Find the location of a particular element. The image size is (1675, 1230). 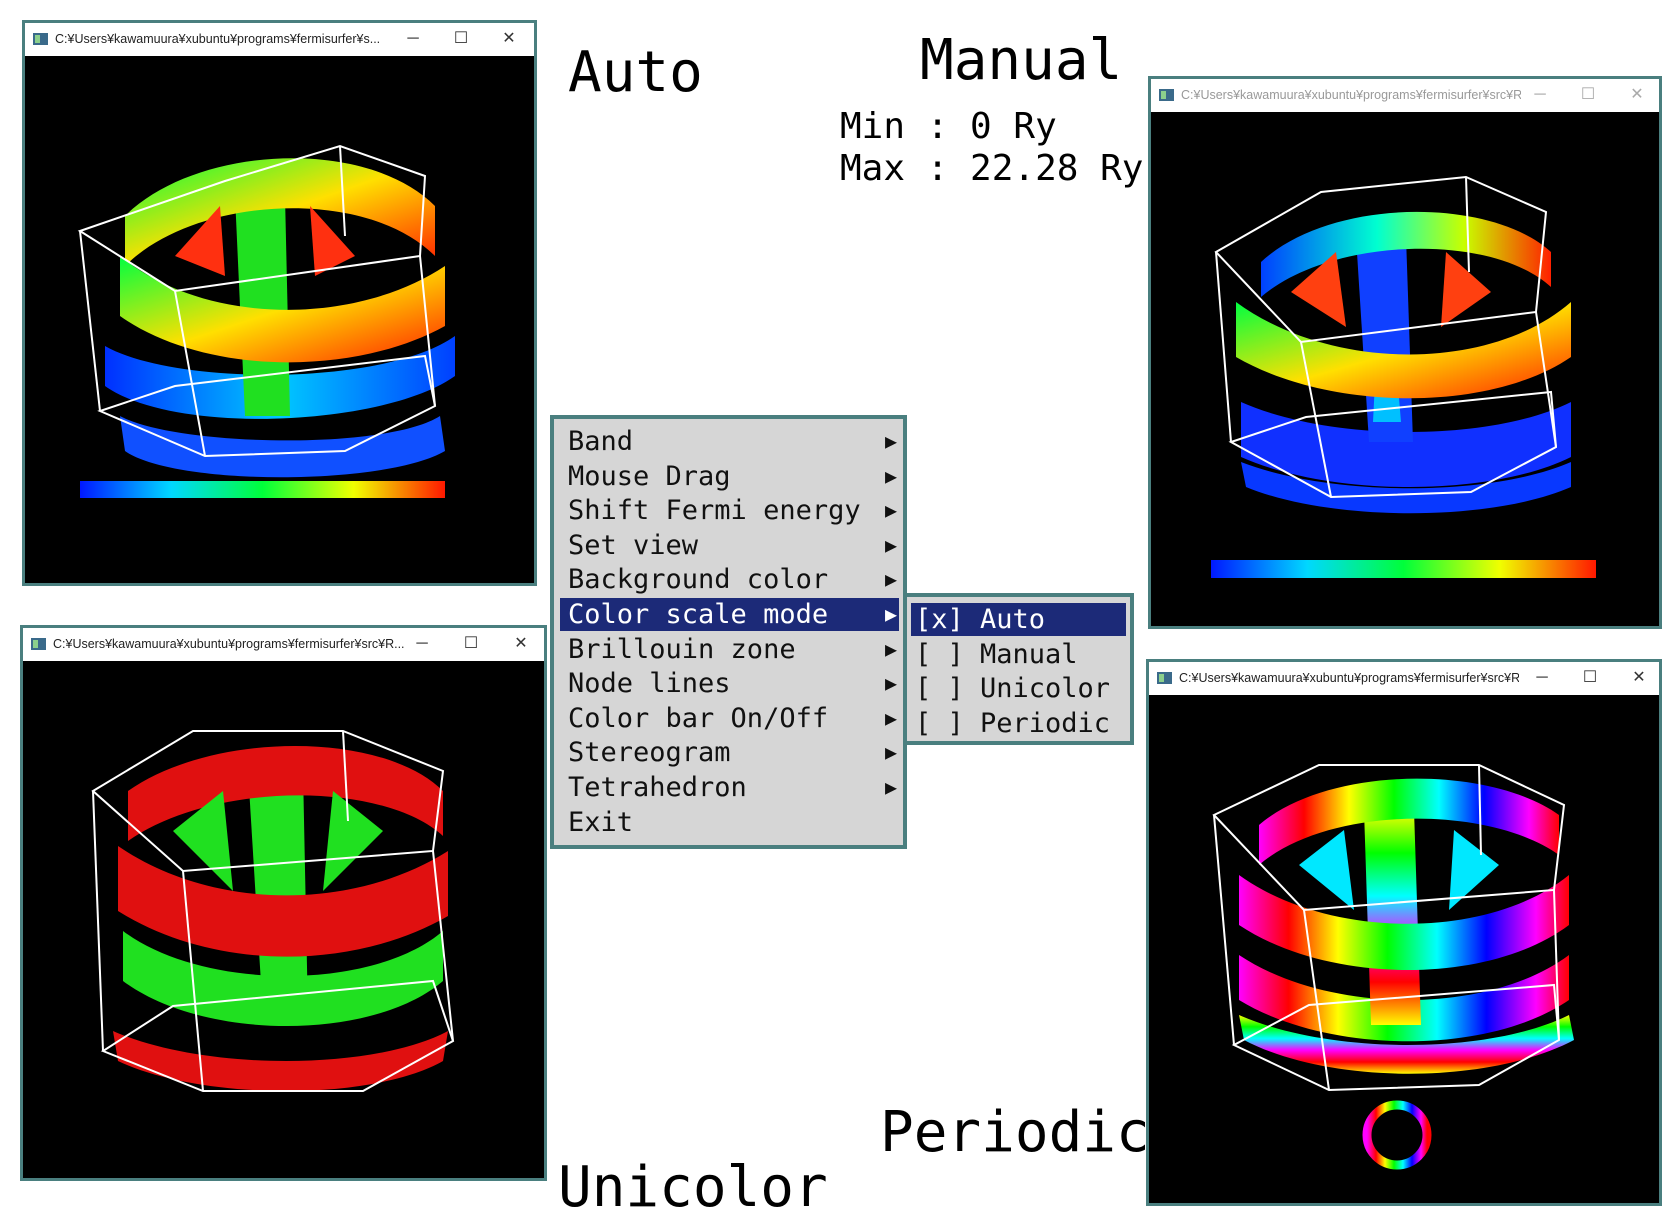

menu-item-label: Node lines is located at coordinates (649, 684).